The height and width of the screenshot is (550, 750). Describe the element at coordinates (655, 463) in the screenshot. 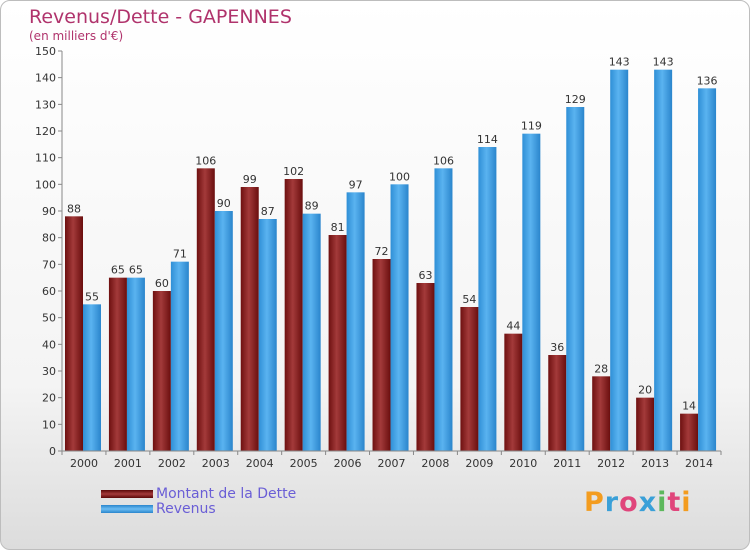

I see `x-tick-label: 2013` at that location.